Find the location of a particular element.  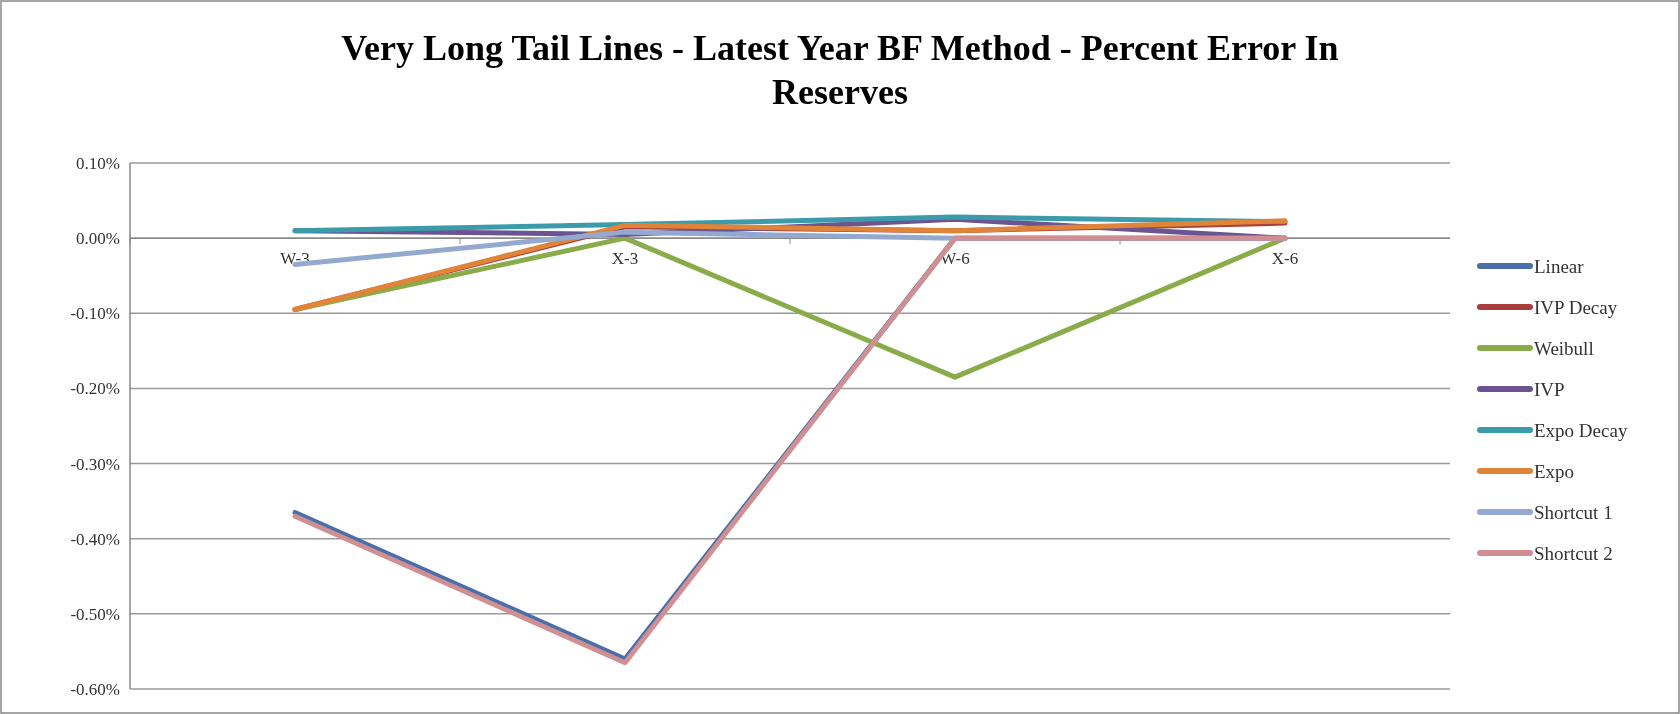

chart-title: Very Long Tail Lines - Latest Year BF Method - Percent Error In Reserves is located at coordinates (840, 70).